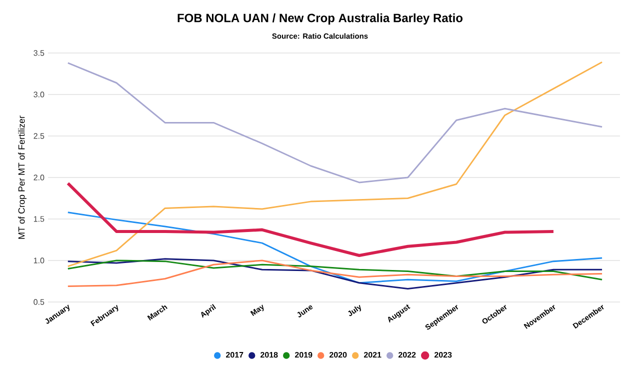 This screenshot has width=640, height=377. What do you see at coordinates (39, 302) in the screenshot?
I see `y-tick-label: 0.5` at bounding box center [39, 302].